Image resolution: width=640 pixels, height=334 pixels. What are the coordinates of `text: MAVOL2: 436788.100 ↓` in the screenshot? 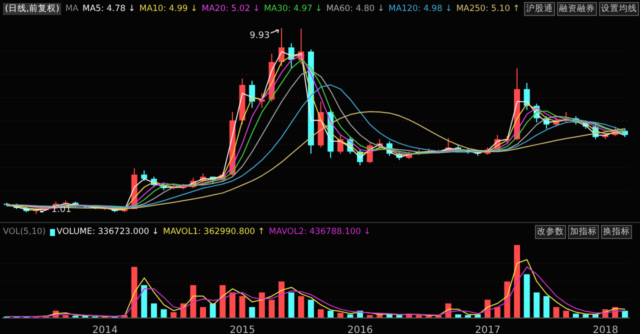 It's located at (319, 232).